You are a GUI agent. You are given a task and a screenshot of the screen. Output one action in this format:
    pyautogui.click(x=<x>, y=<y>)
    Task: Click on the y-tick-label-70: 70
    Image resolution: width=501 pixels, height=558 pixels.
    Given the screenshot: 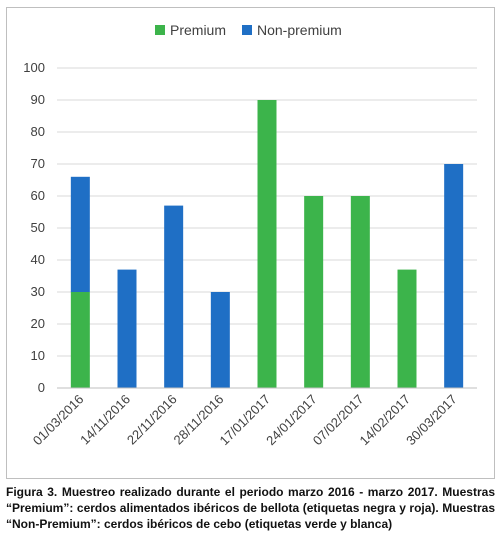 What is the action you would take?
    pyautogui.click(x=38, y=163)
    